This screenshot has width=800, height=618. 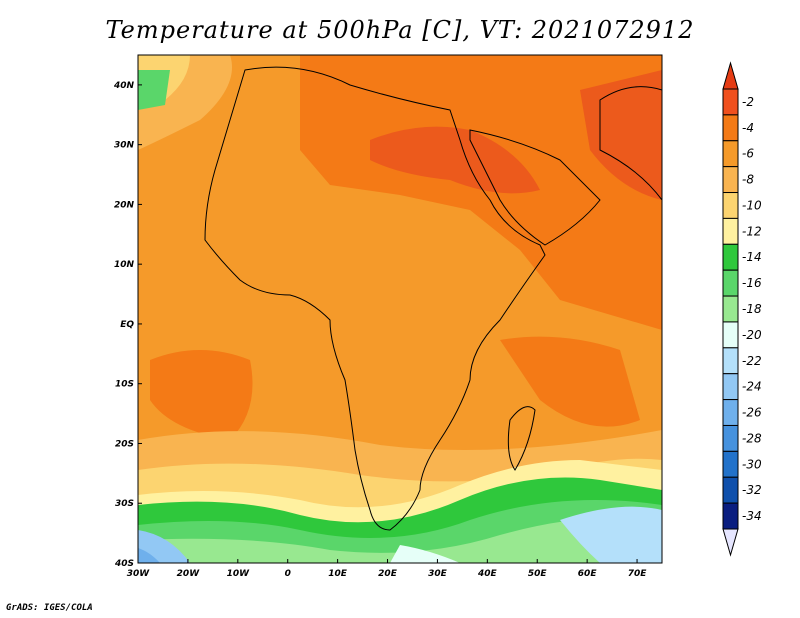 I want to click on colorbar-label: -14, so click(x=752, y=257).